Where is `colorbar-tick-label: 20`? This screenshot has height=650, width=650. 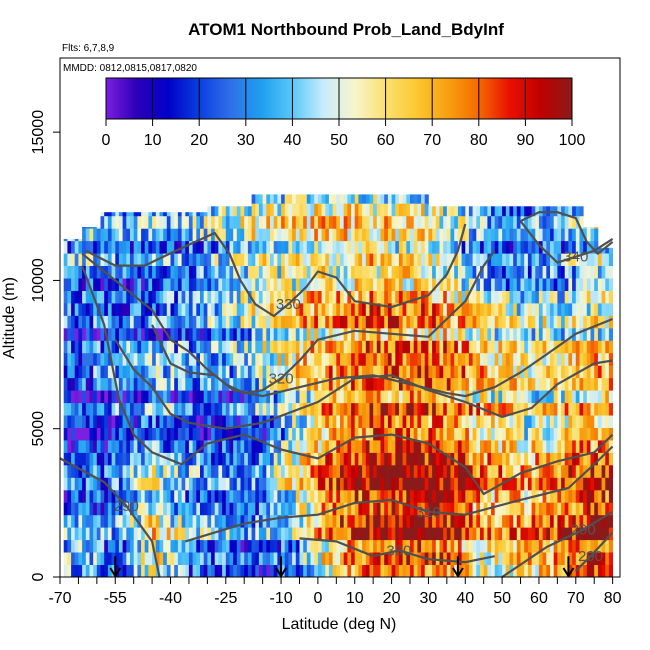 colorbar-tick-label: 20 is located at coordinates (199, 140).